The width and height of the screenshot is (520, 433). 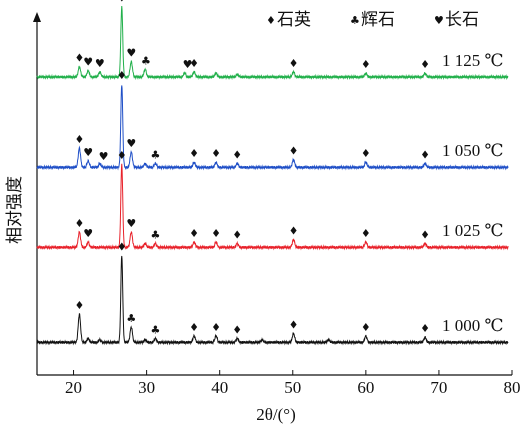 What do you see at coordinates (439, 20) in the screenshot?
I see `heart-icon: ♥` at bounding box center [439, 20].